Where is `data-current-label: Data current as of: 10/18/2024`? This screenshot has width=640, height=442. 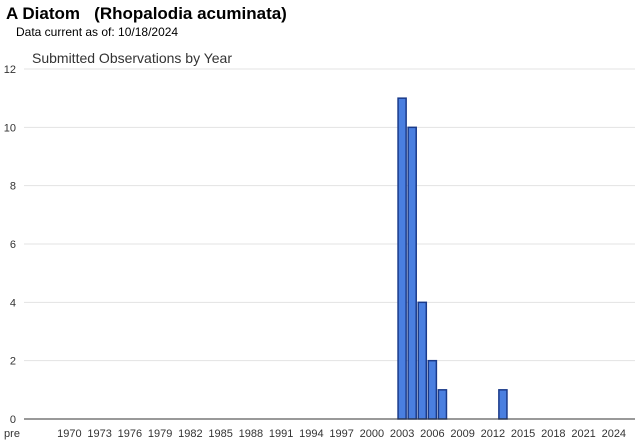
data-current-label: Data current as of: 10/18/2024 is located at coordinates (97, 32).